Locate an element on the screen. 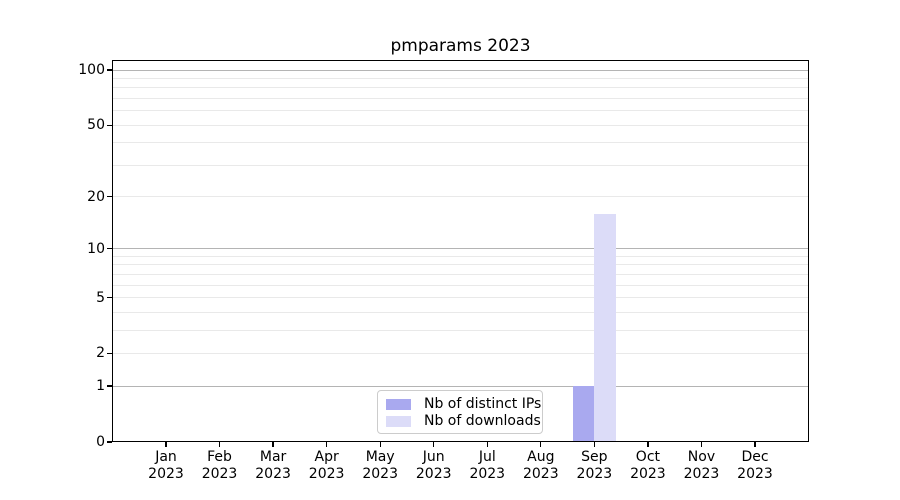  x-tick-label: Dec 2023 is located at coordinates (755, 466).